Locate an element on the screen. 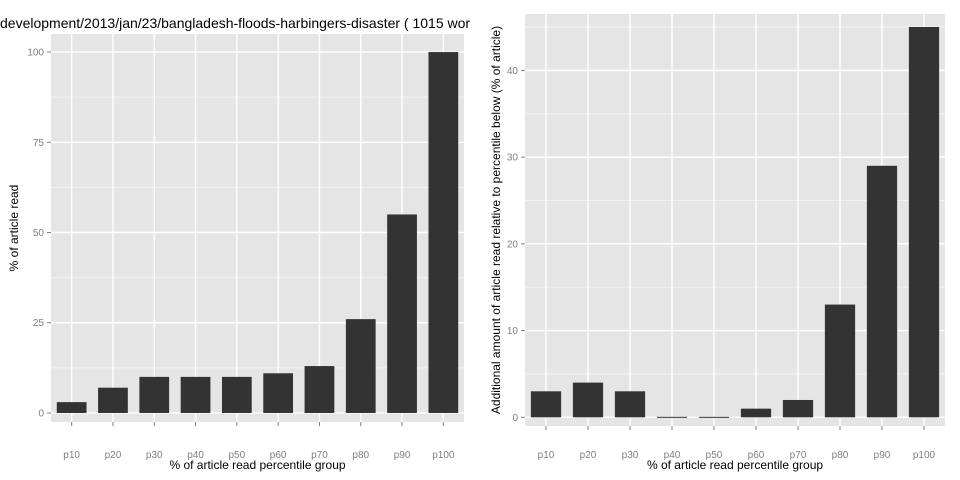 The height and width of the screenshot is (480, 960). y-tick-label: 25 is located at coordinates (39, 323).